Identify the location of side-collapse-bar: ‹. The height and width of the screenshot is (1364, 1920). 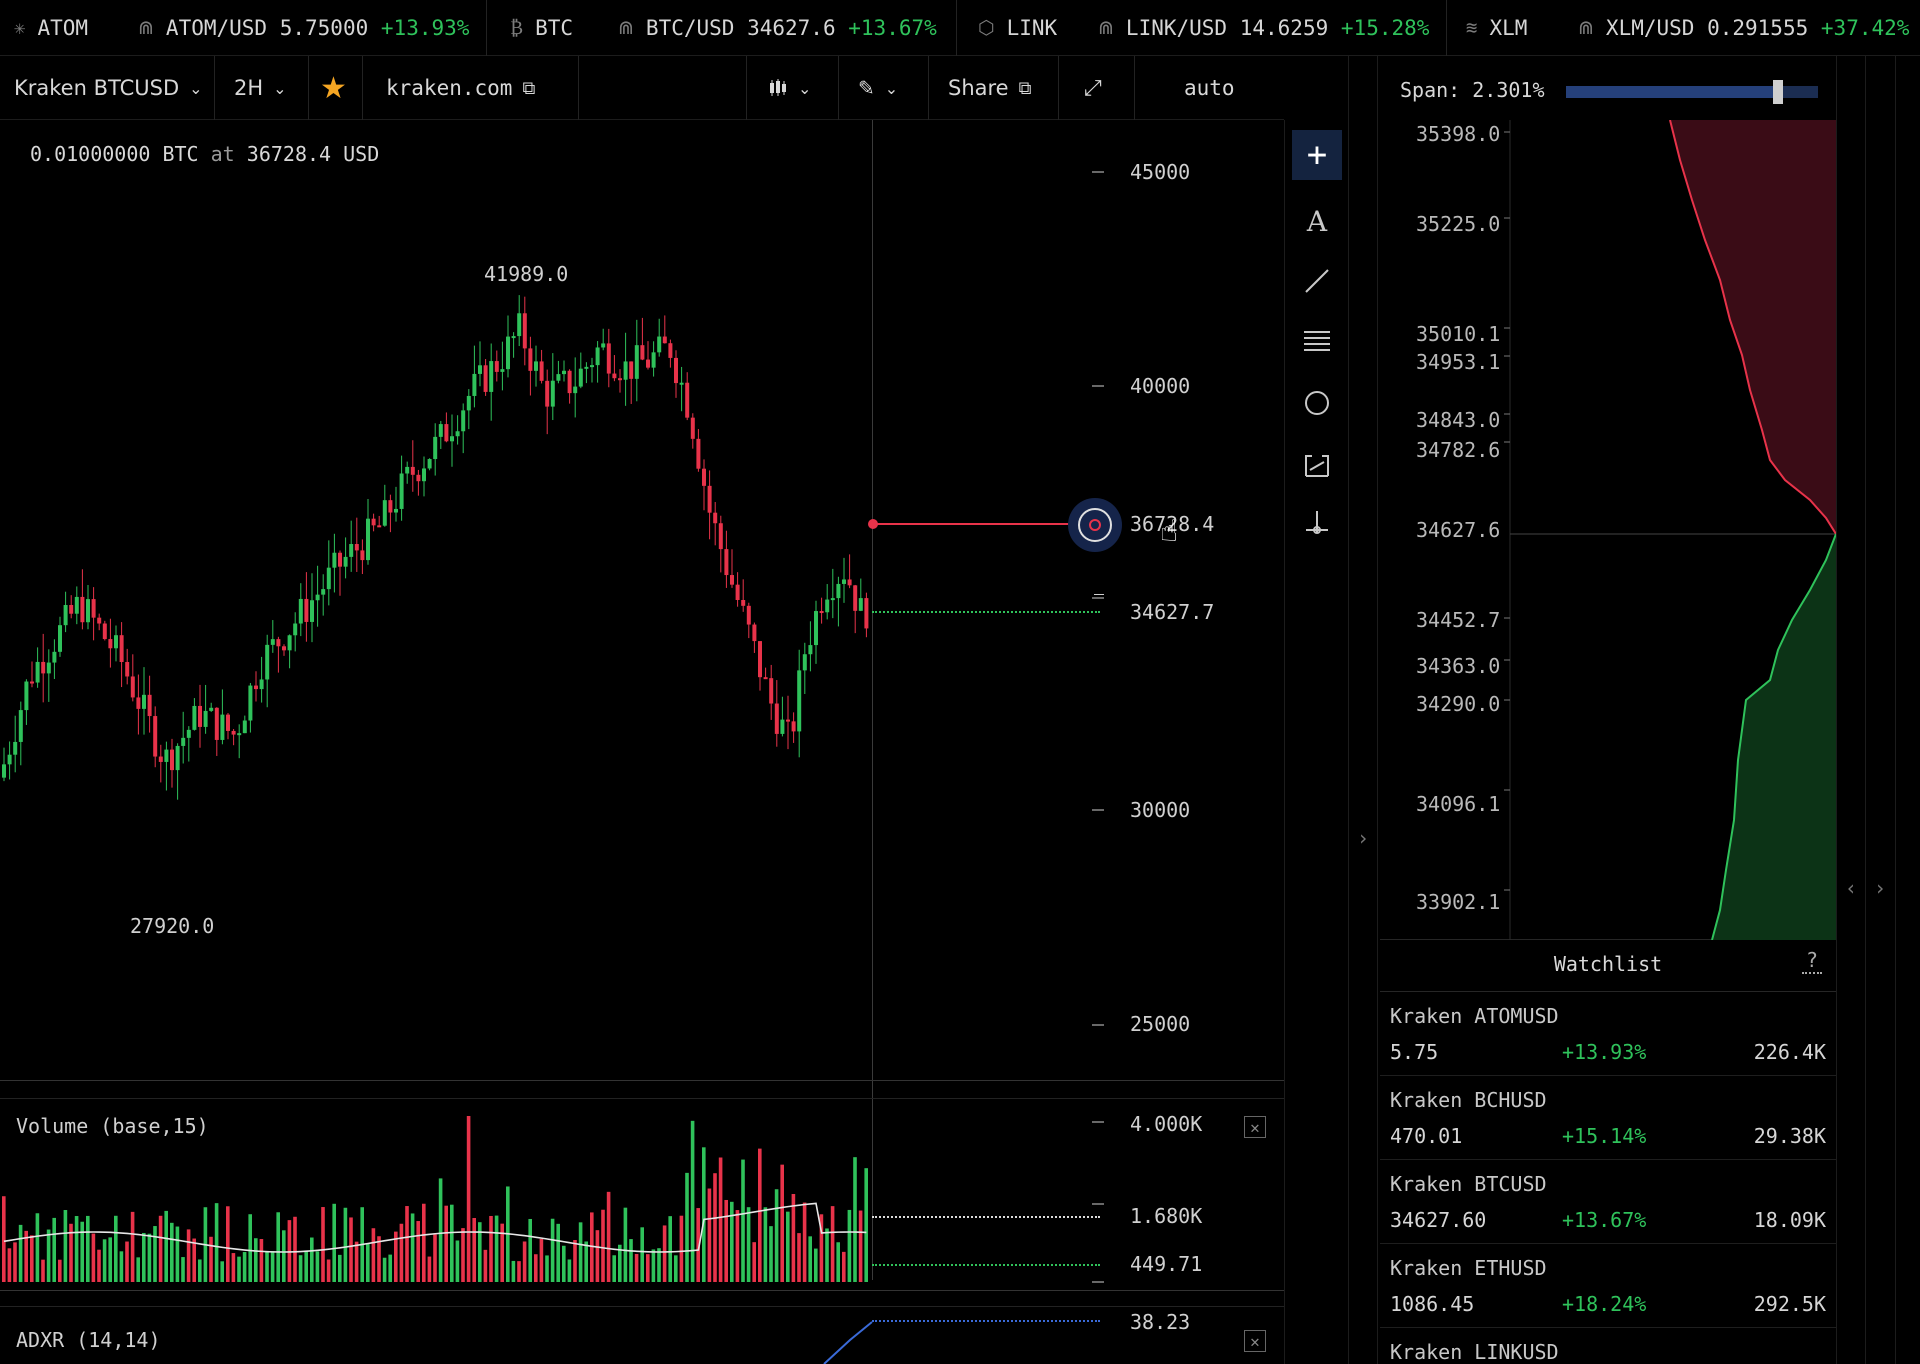
(1851, 710).